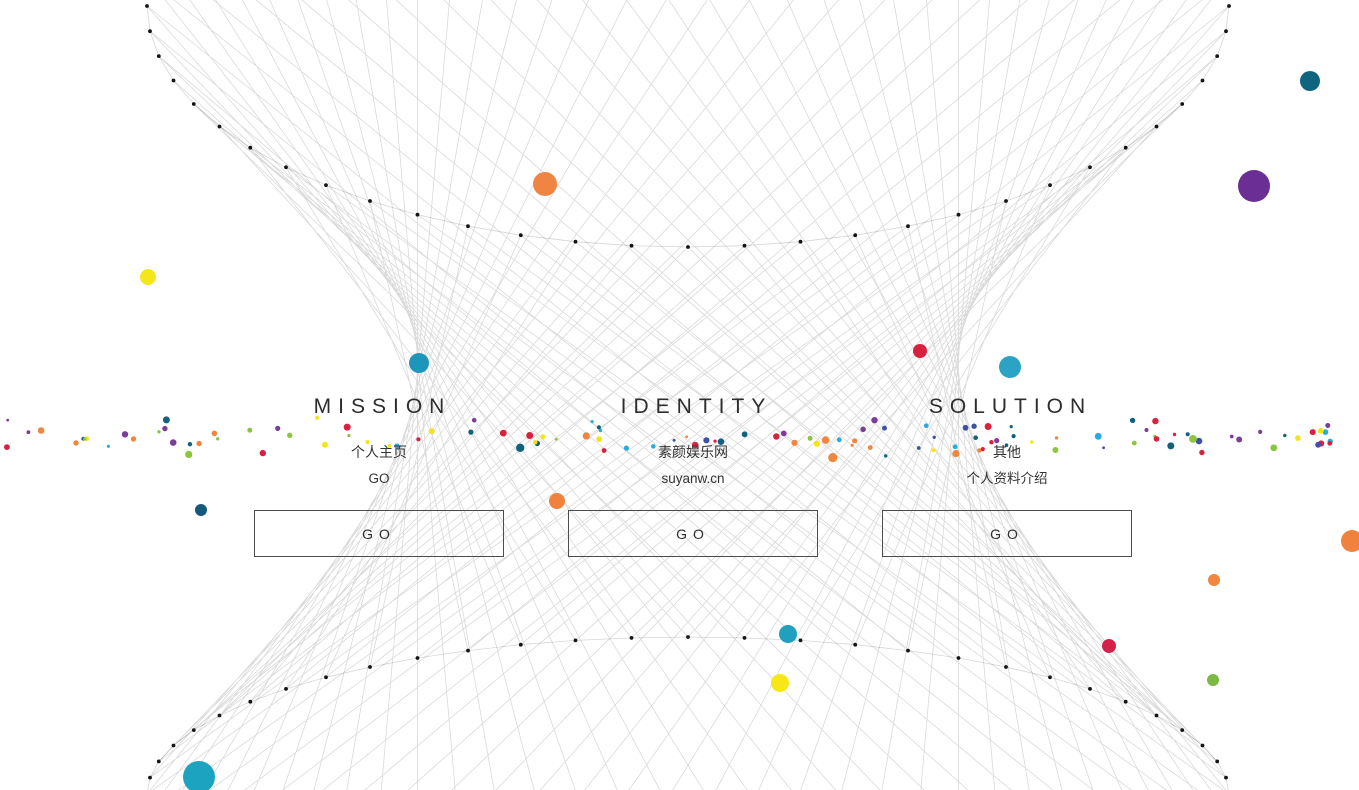 This screenshot has width=1359, height=790. I want to click on column-heading-solution: SOLUTION, so click(1010, 406).